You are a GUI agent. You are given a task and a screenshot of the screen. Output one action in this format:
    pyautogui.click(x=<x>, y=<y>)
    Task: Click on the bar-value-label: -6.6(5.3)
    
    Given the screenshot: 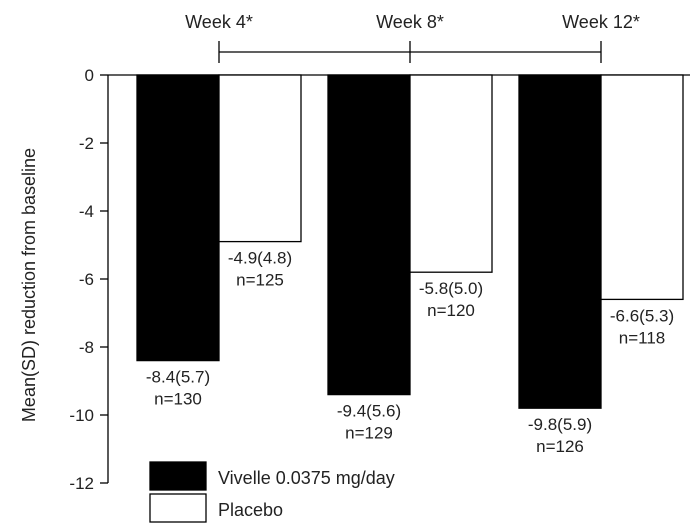 What is the action you would take?
    pyautogui.click(x=642, y=315)
    